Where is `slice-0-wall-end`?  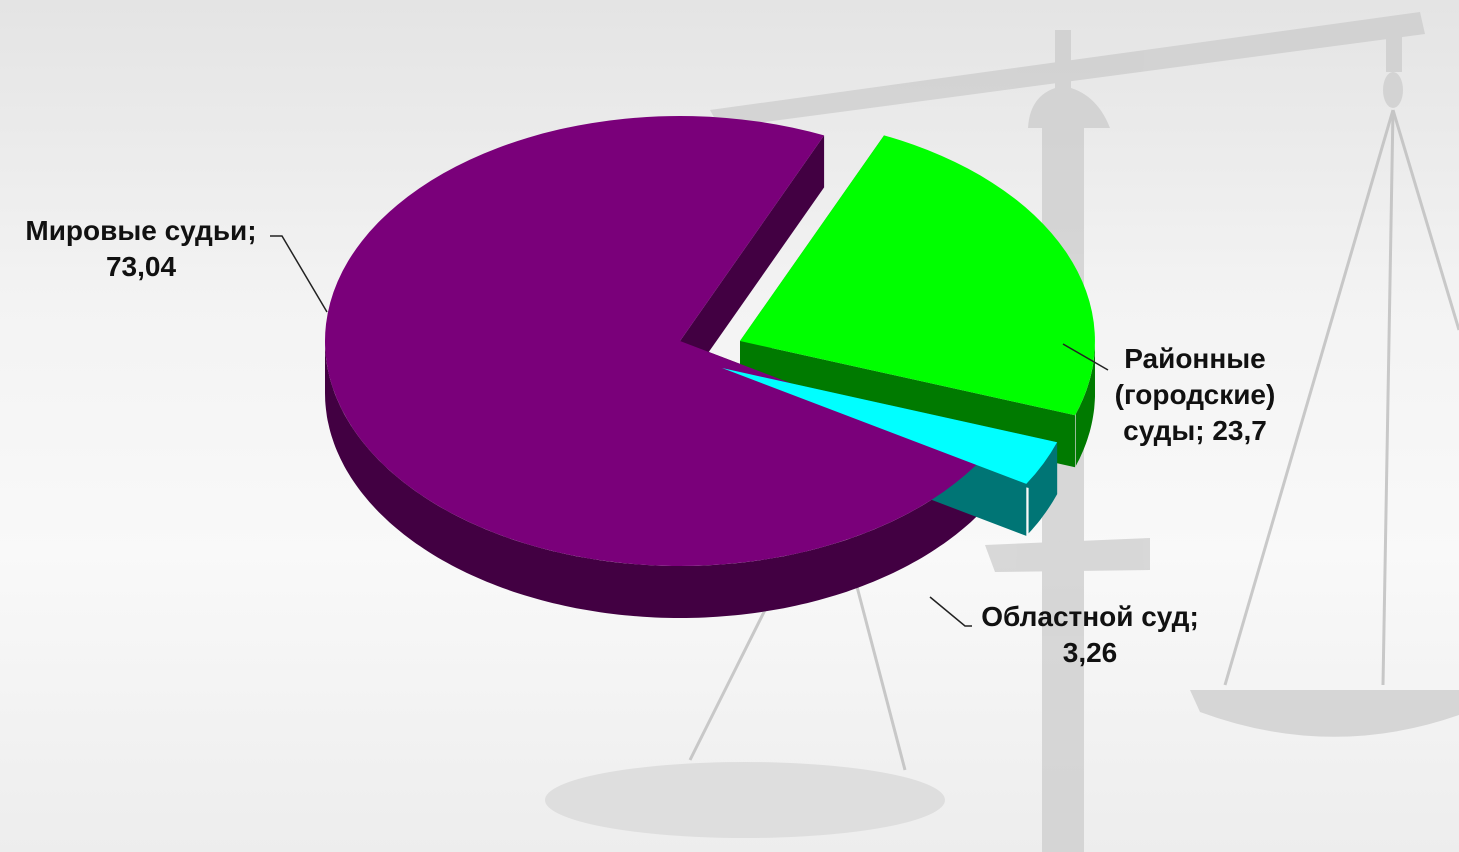 slice-0-wall-end is located at coordinates (752, 264).